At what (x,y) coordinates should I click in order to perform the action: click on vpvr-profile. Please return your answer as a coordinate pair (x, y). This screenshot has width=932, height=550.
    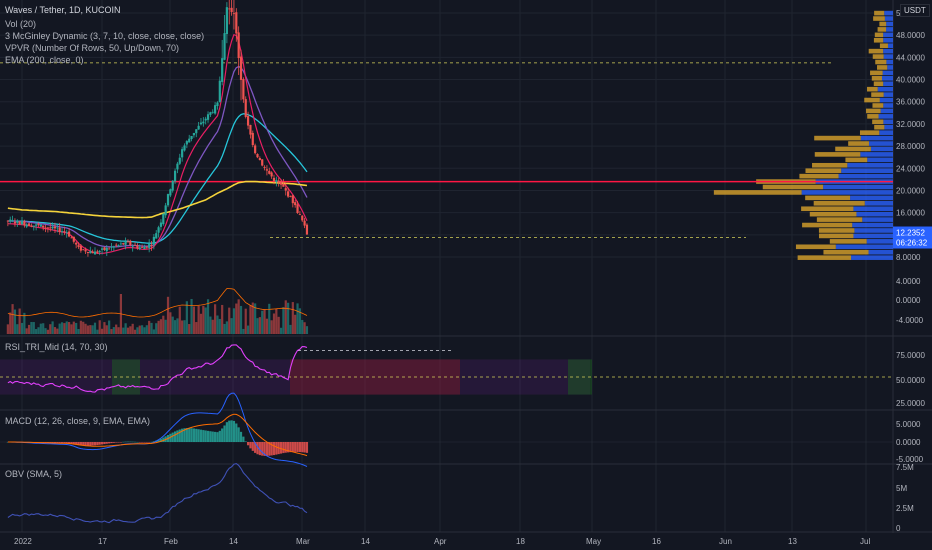
    Looking at the image, I should click on (803, 135).